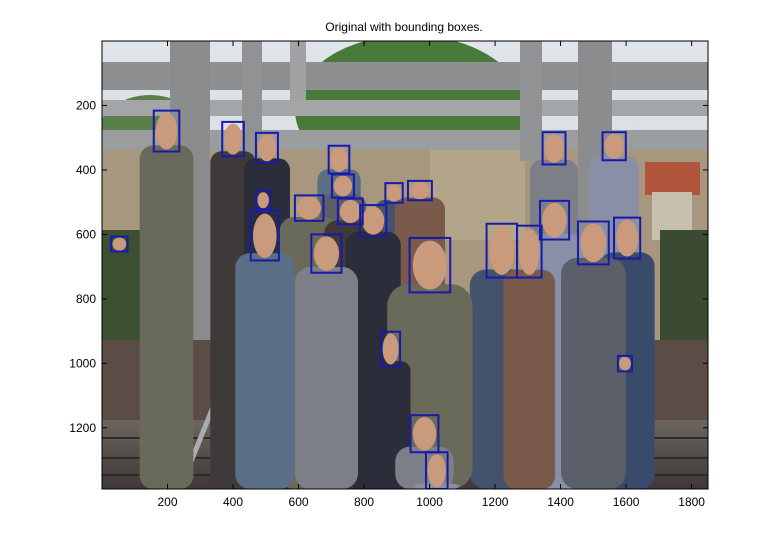 The width and height of the screenshot is (783, 550). Describe the element at coordinates (429, 502) in the screenshot. I see `x-tick-label: 1000` at that location.